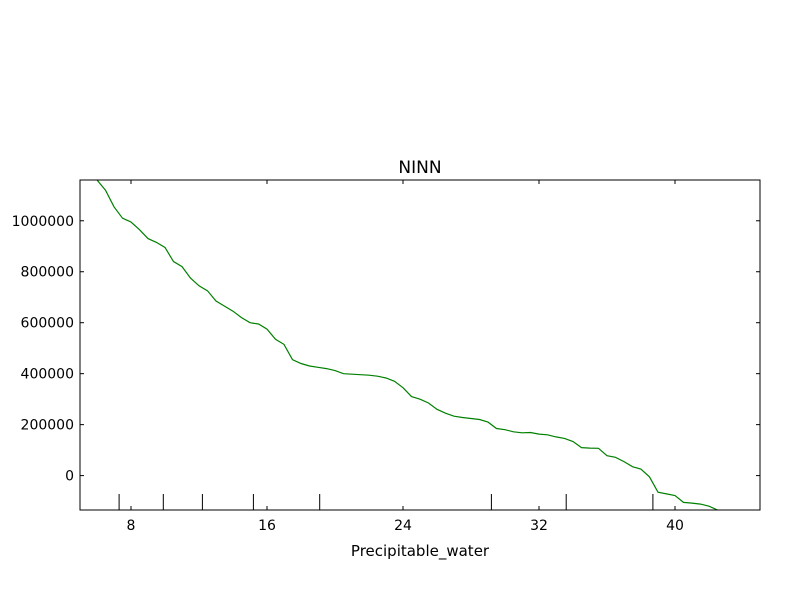 The height and width of the screenshot is (600, 800). I want to click on y-tick-label: 800000, so click(47, 273).